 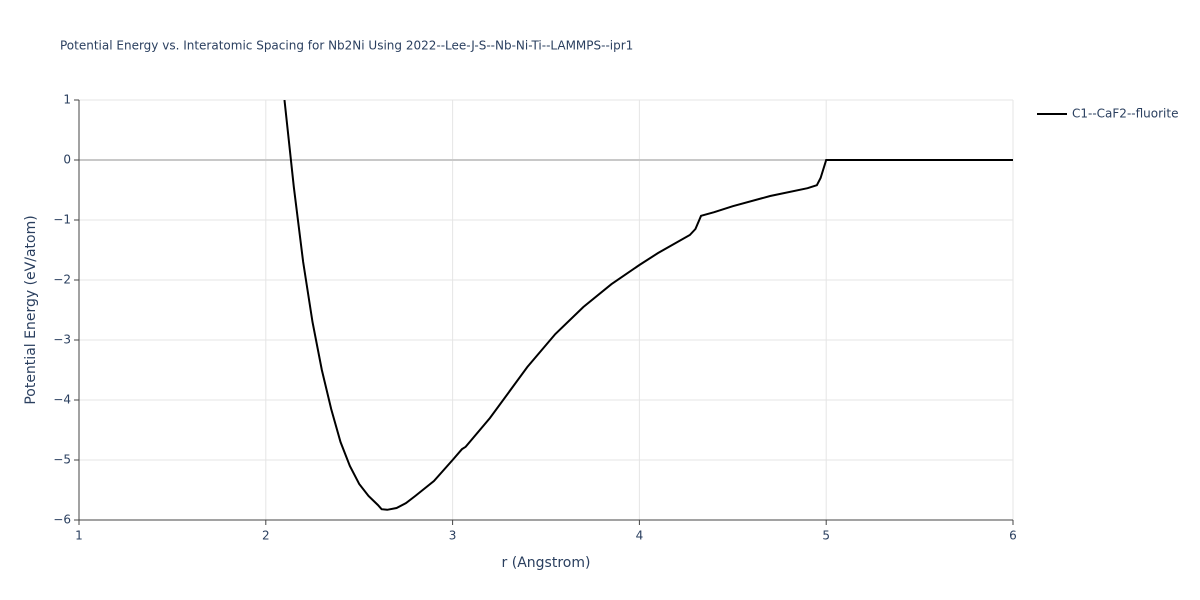 I want to click on x-tick-label: 3, so click(x=453, y=536).